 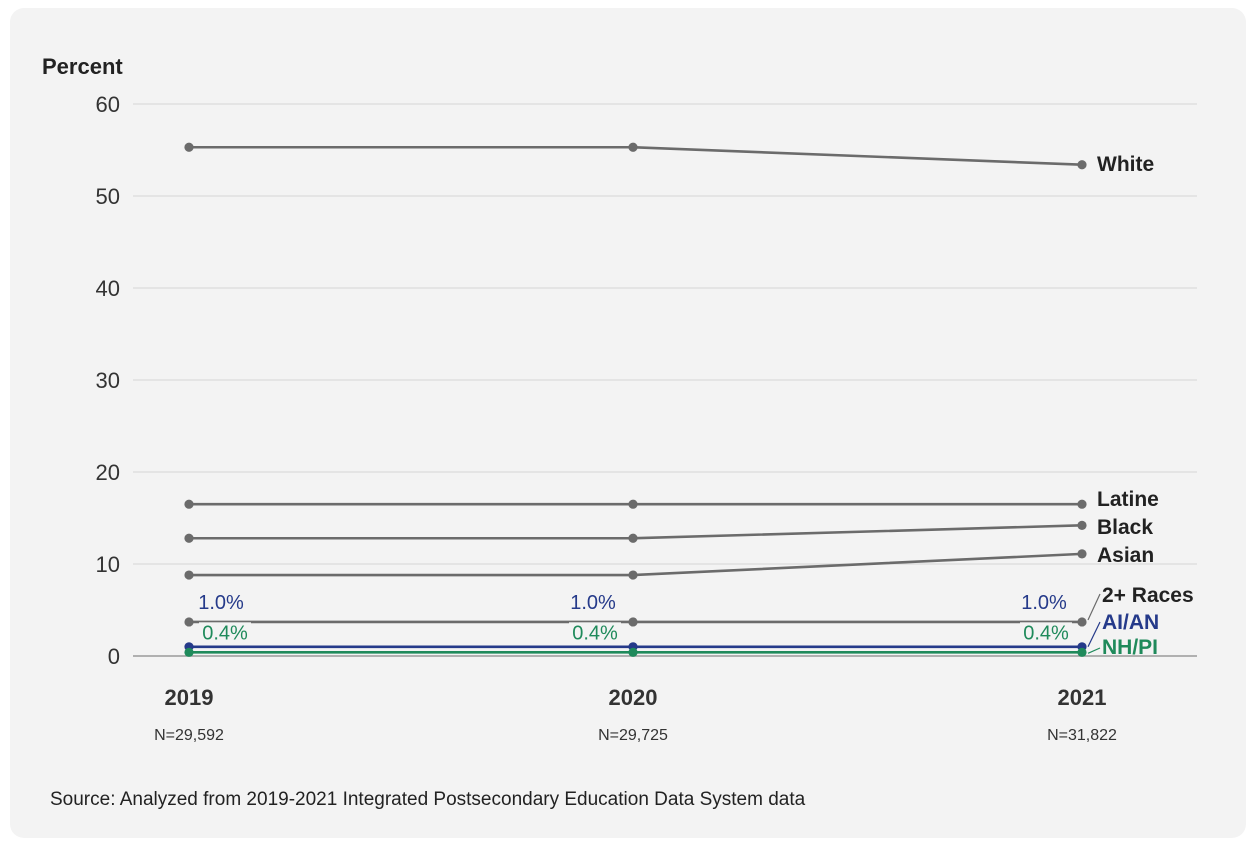 I want to click on y-tick-label-20: 20, so click(x=108, y=472).